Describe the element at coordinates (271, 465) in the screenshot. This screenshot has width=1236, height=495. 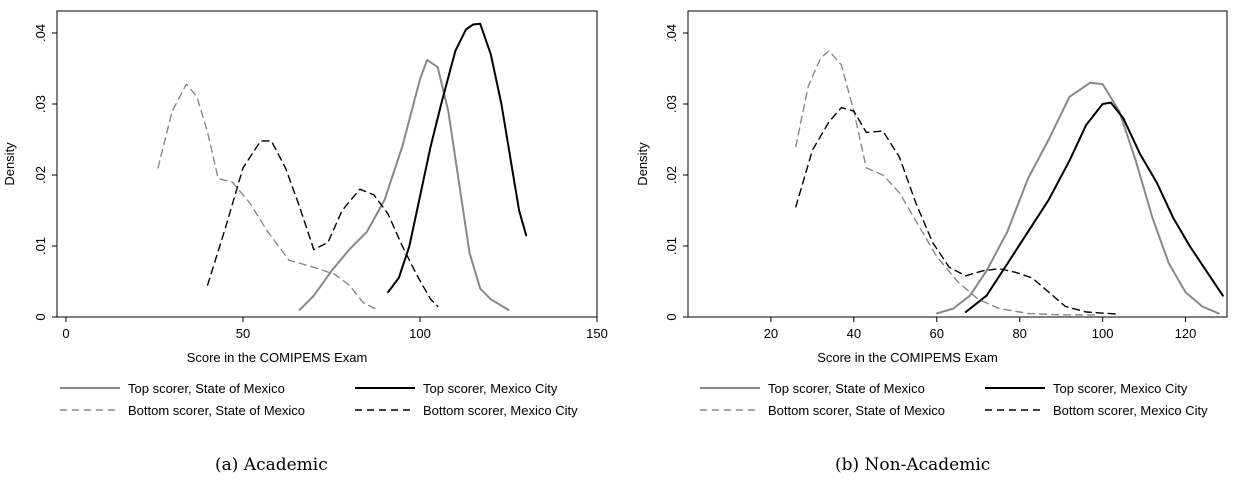
I see `panel-caption: (a) Academic` at that location.